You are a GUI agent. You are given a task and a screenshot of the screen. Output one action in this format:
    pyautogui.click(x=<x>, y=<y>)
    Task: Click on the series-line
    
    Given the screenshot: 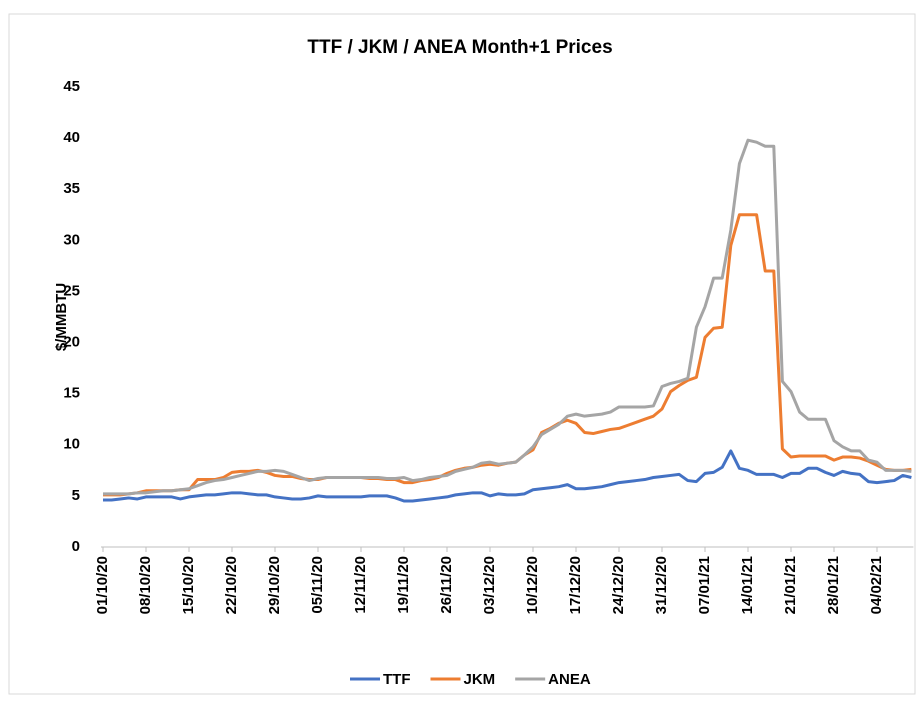 What is the action you would take?
    pyautogui.click(x=507, y=476)
    